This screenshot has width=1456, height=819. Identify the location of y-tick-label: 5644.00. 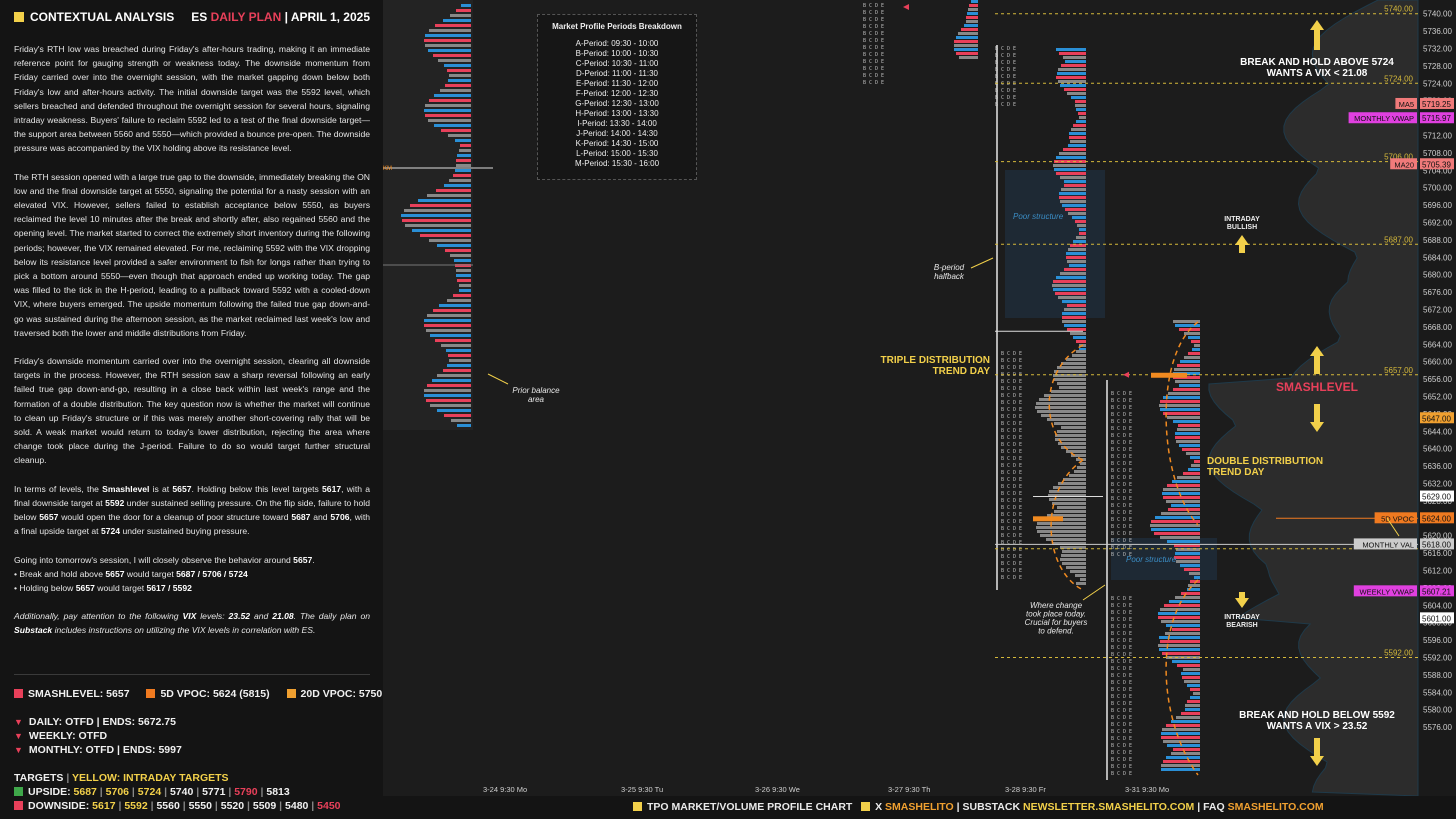
(1437, 431).